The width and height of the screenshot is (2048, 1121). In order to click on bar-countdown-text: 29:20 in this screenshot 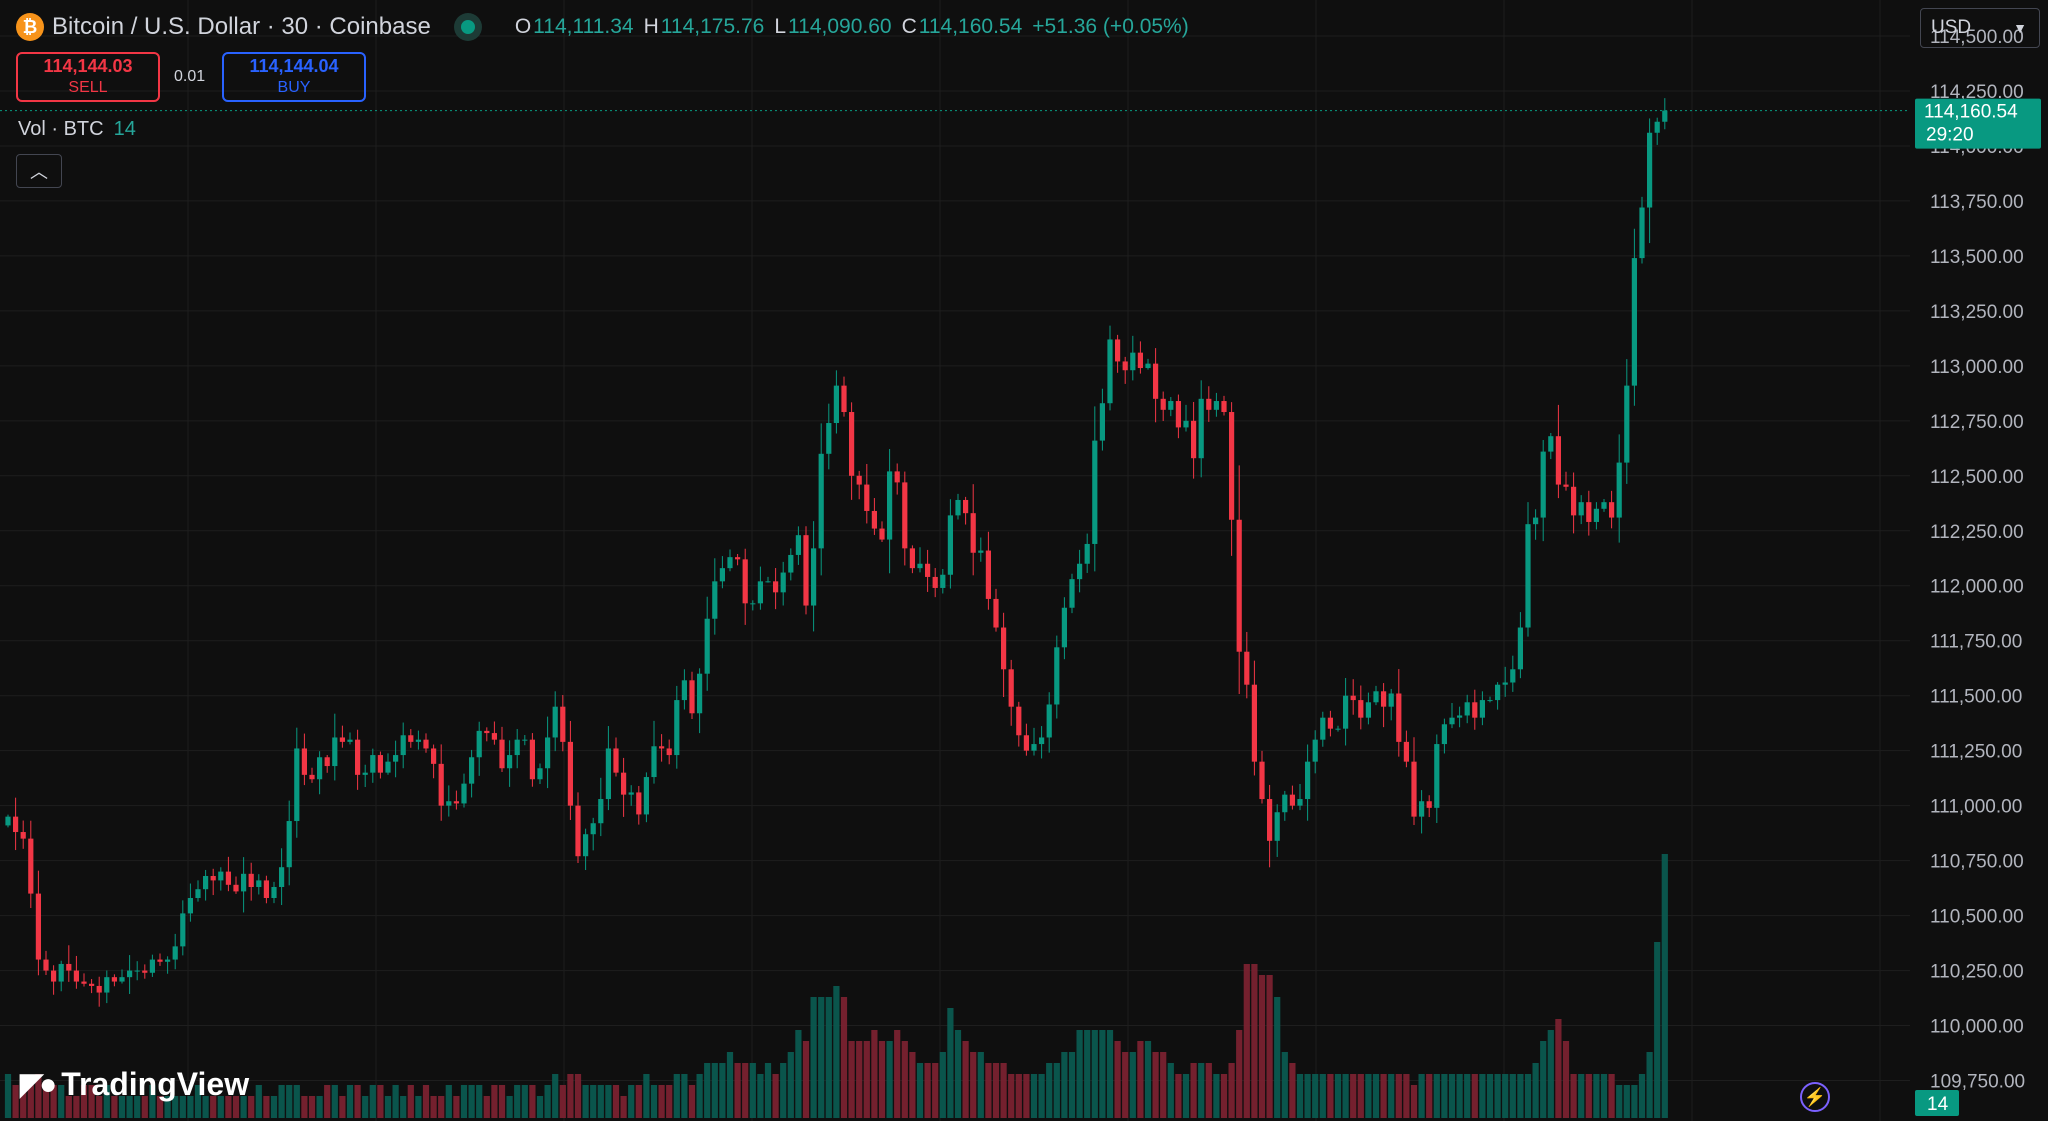, I will do `click(1950, 135)`.